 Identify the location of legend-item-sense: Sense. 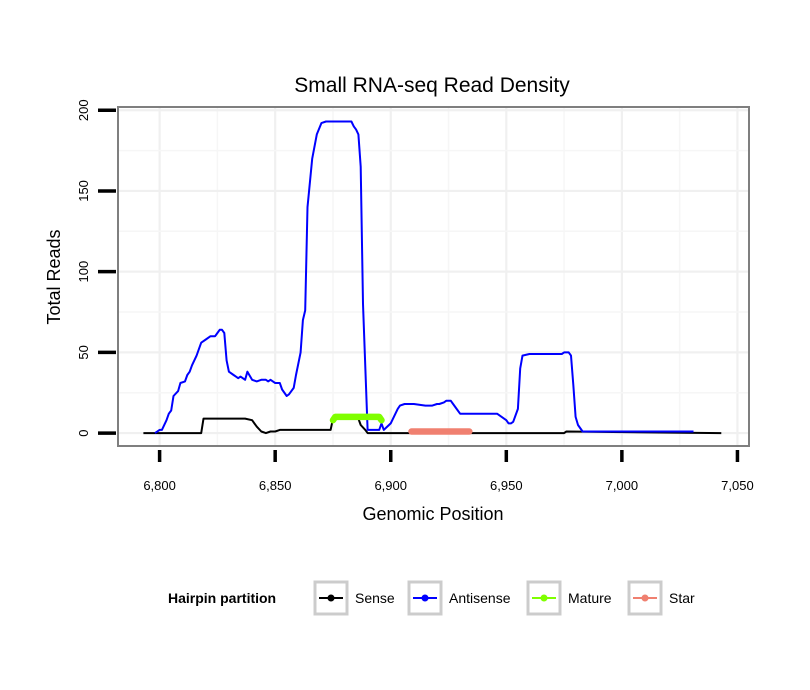
(354, 598).